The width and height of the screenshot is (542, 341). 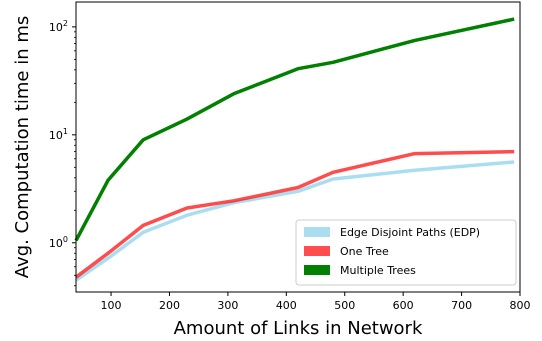 What do you see at coordinates (403, 305) in the screenshot?
I see `x-tick-label: 600` at bounding box center [403, 305].